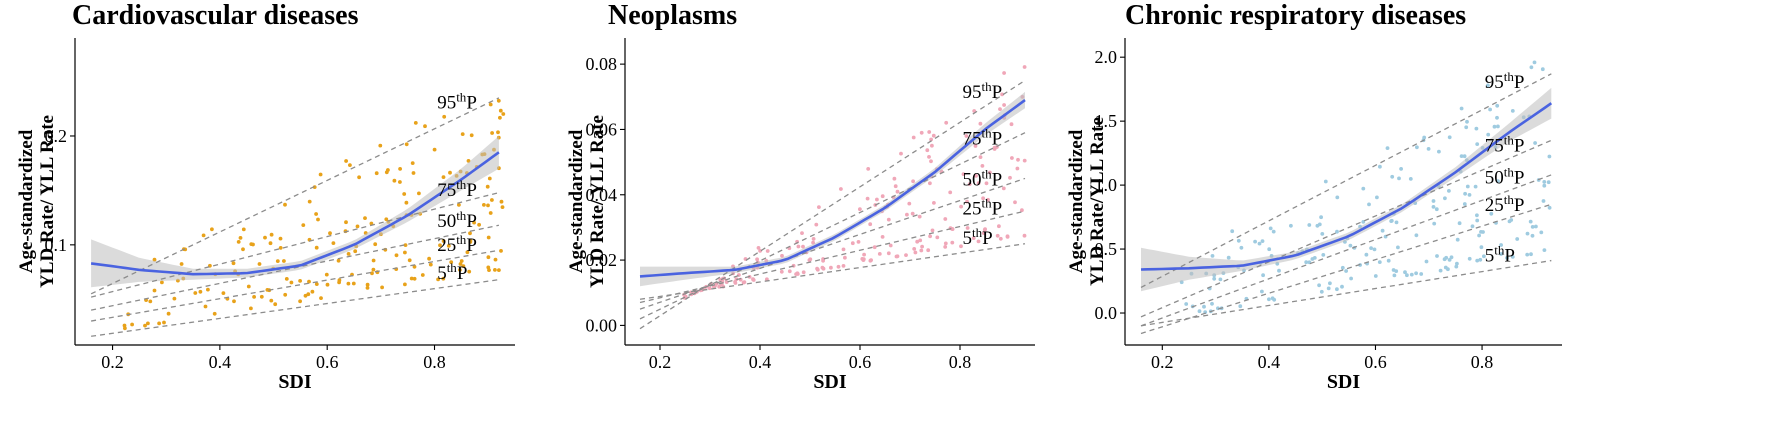 The image size is (1772, 439). Describe the element at coordinates (597, 201) in the screenshot. I see `y-axis-label-line2: YLD Rate/ YLL Rate` at that location.